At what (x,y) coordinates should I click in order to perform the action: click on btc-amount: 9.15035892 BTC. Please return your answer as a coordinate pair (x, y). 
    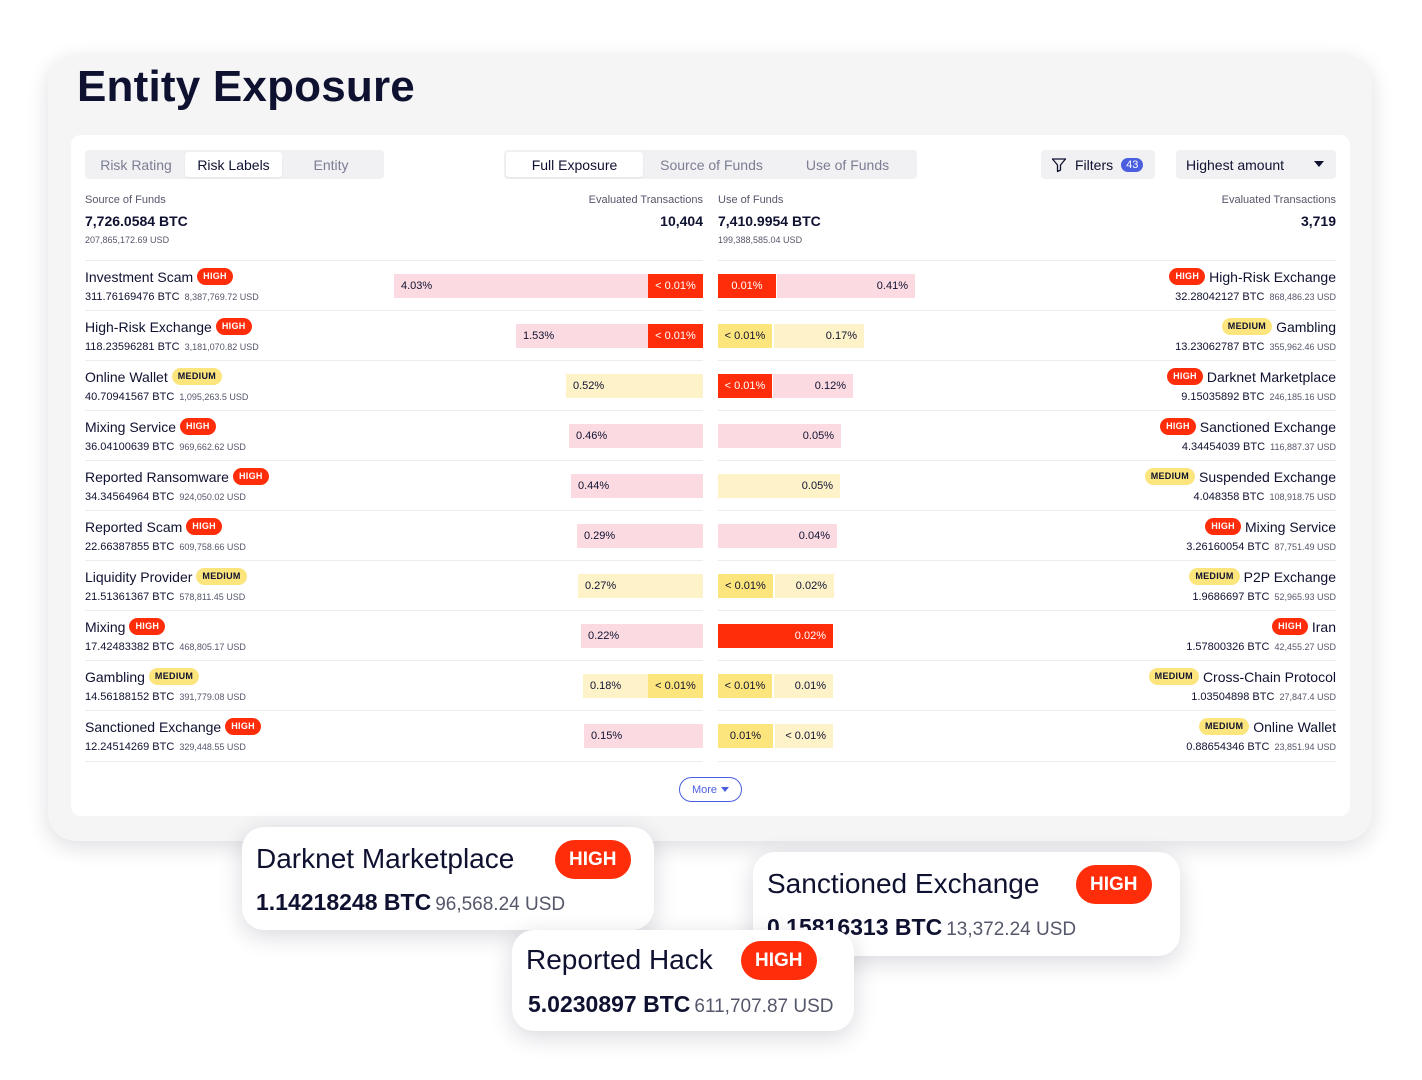
    Looking at the image, I should click on (1223, 397).